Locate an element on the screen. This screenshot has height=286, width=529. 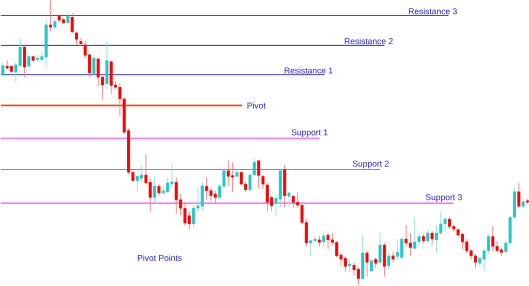
ref-line-label: Pivot is located at coordinates (257, 105).